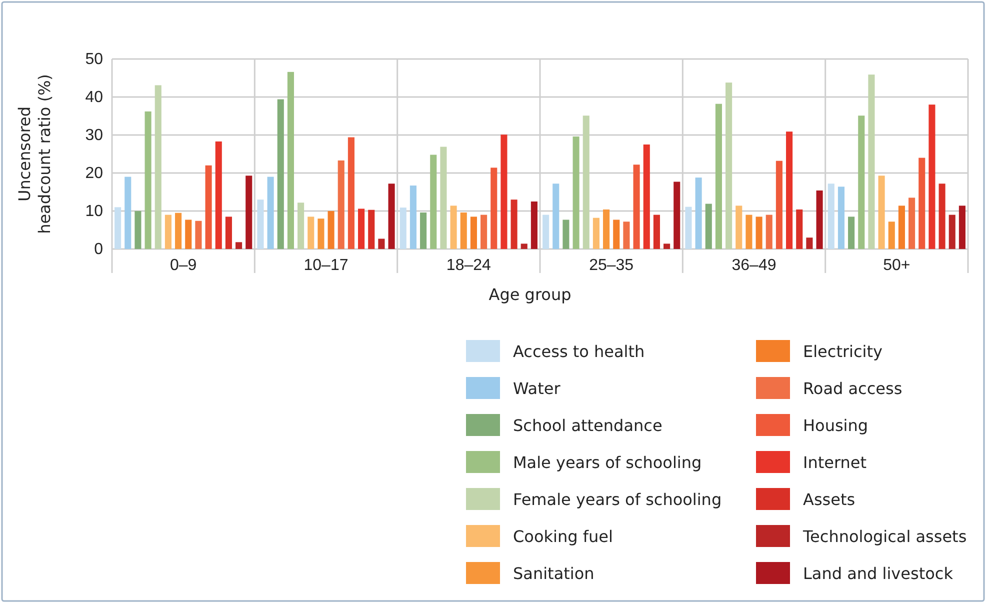 The height and width of the screenshot is (603, 986). Describe the element at coordinates (884, 536) in the screenshot. I see `legend-label: Technological assets` at that location.